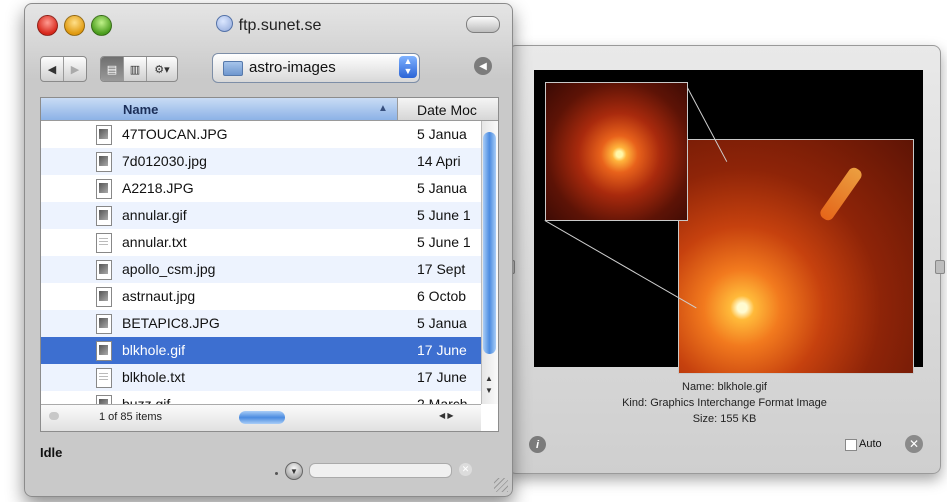 Image resolution: width=947 pixels, height=502 pixels. What do you see at coordinates (154, 377) in the screenshot?
I see `file-name: blkhole.txt` at bounding box center [154, 377].